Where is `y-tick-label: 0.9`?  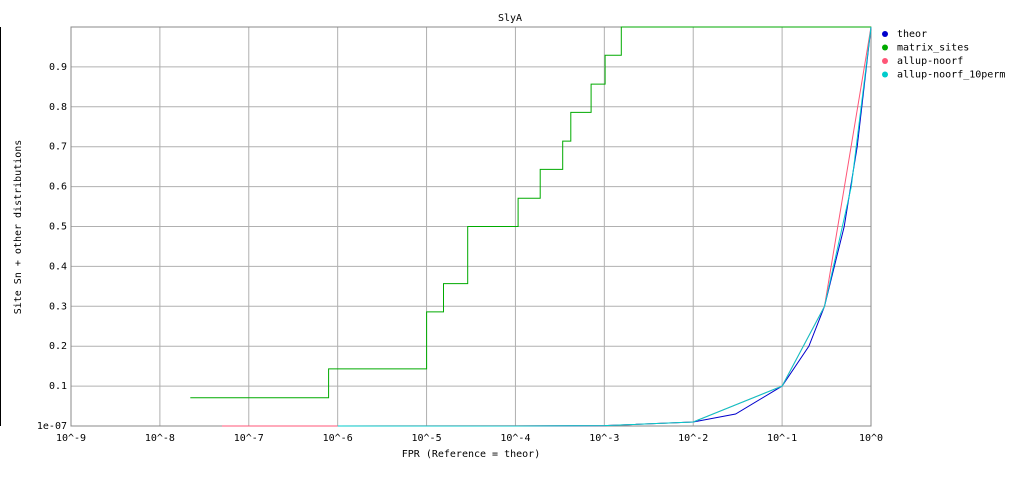
y-tick-label: 0.9 is located at coordinates (58, 67).